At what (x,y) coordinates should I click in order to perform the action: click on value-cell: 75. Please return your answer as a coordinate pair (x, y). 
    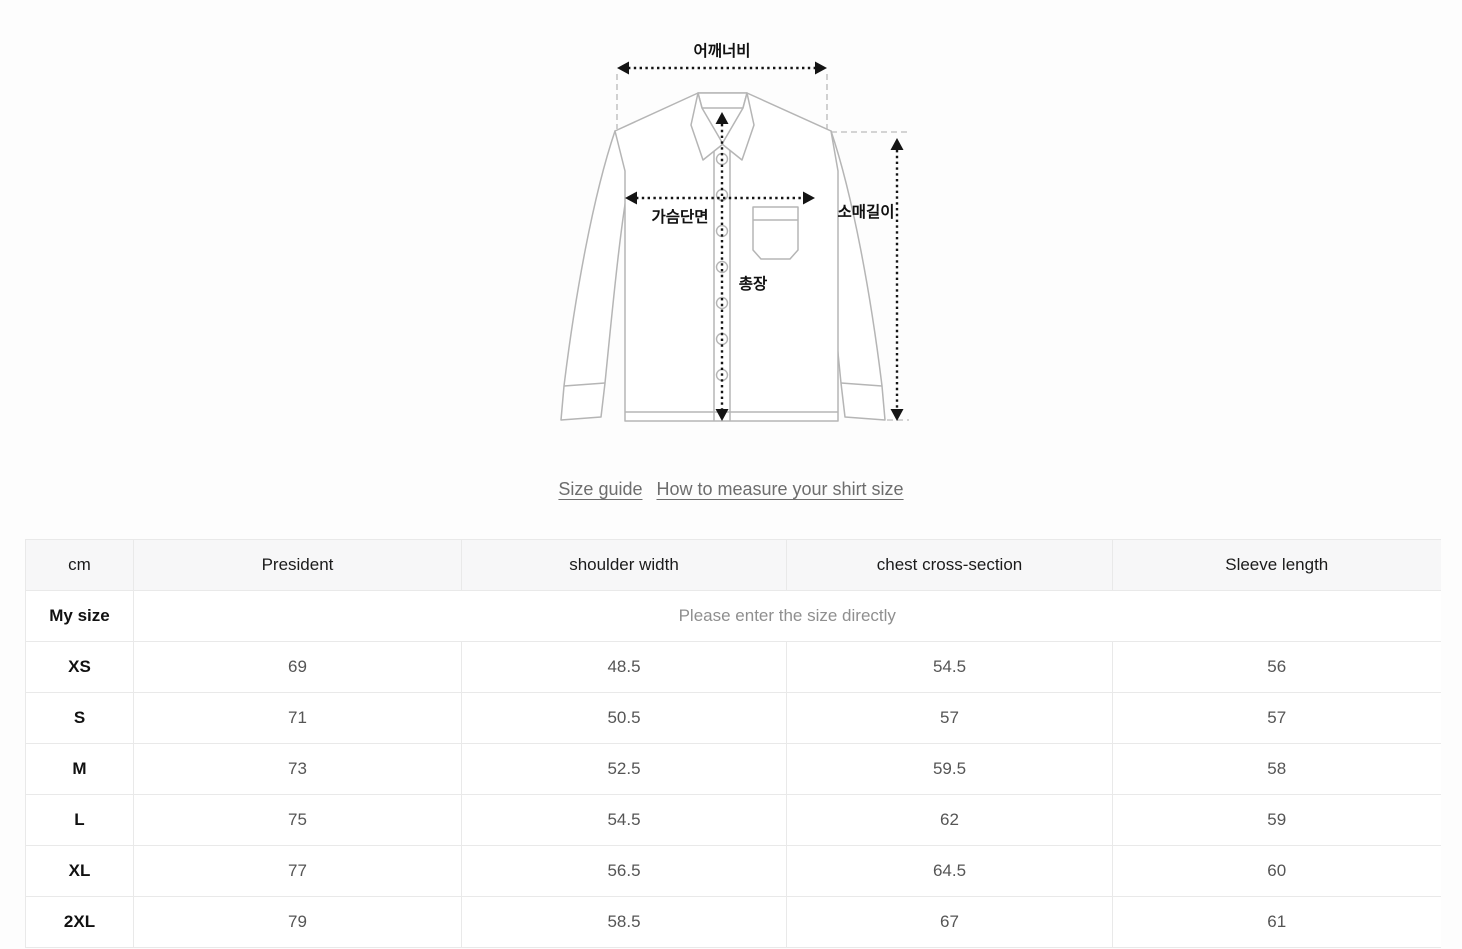
    Looking at the image, I should click on (297, 820).